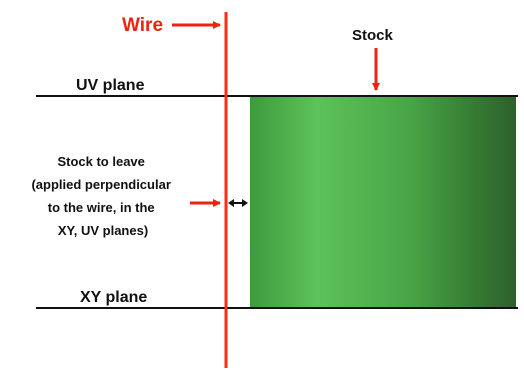 The image size is (524, 371). What do you see at coordinates (100, 184) in the screenshot?
I see `stock-to-leave-line-2: (applied perpendicular` at bounding box center [100, 184].